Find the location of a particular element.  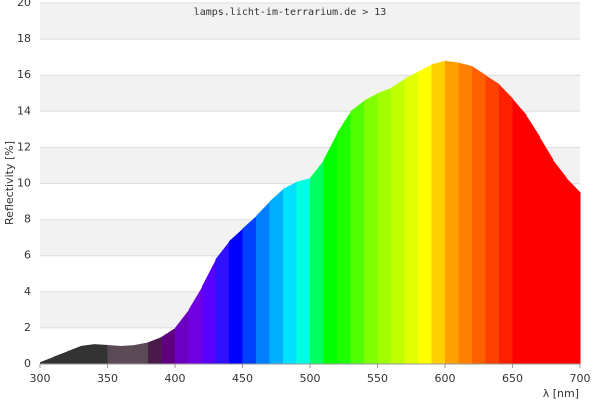

x-tick-label: 500 is located at coordinates (310, 378).